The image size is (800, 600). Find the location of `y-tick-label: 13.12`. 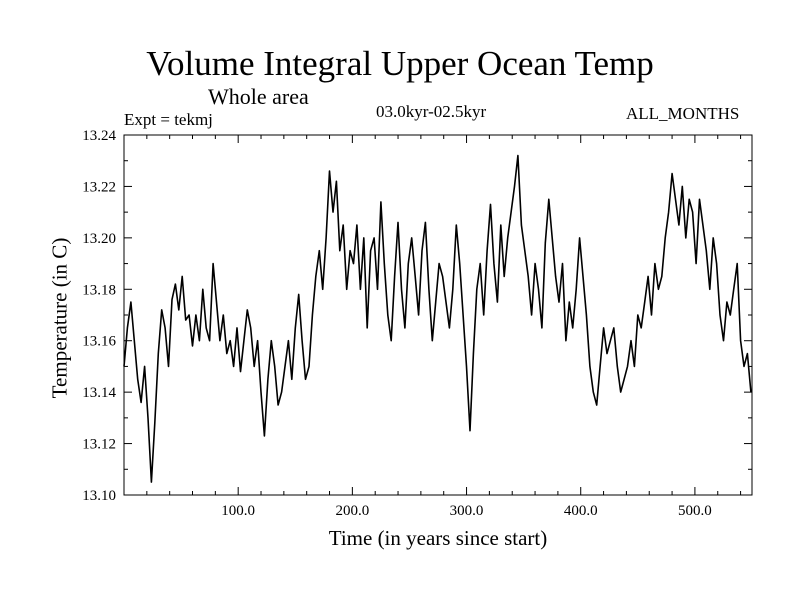

y-tick-label: 13.12 is located at coordinates (99, 445).